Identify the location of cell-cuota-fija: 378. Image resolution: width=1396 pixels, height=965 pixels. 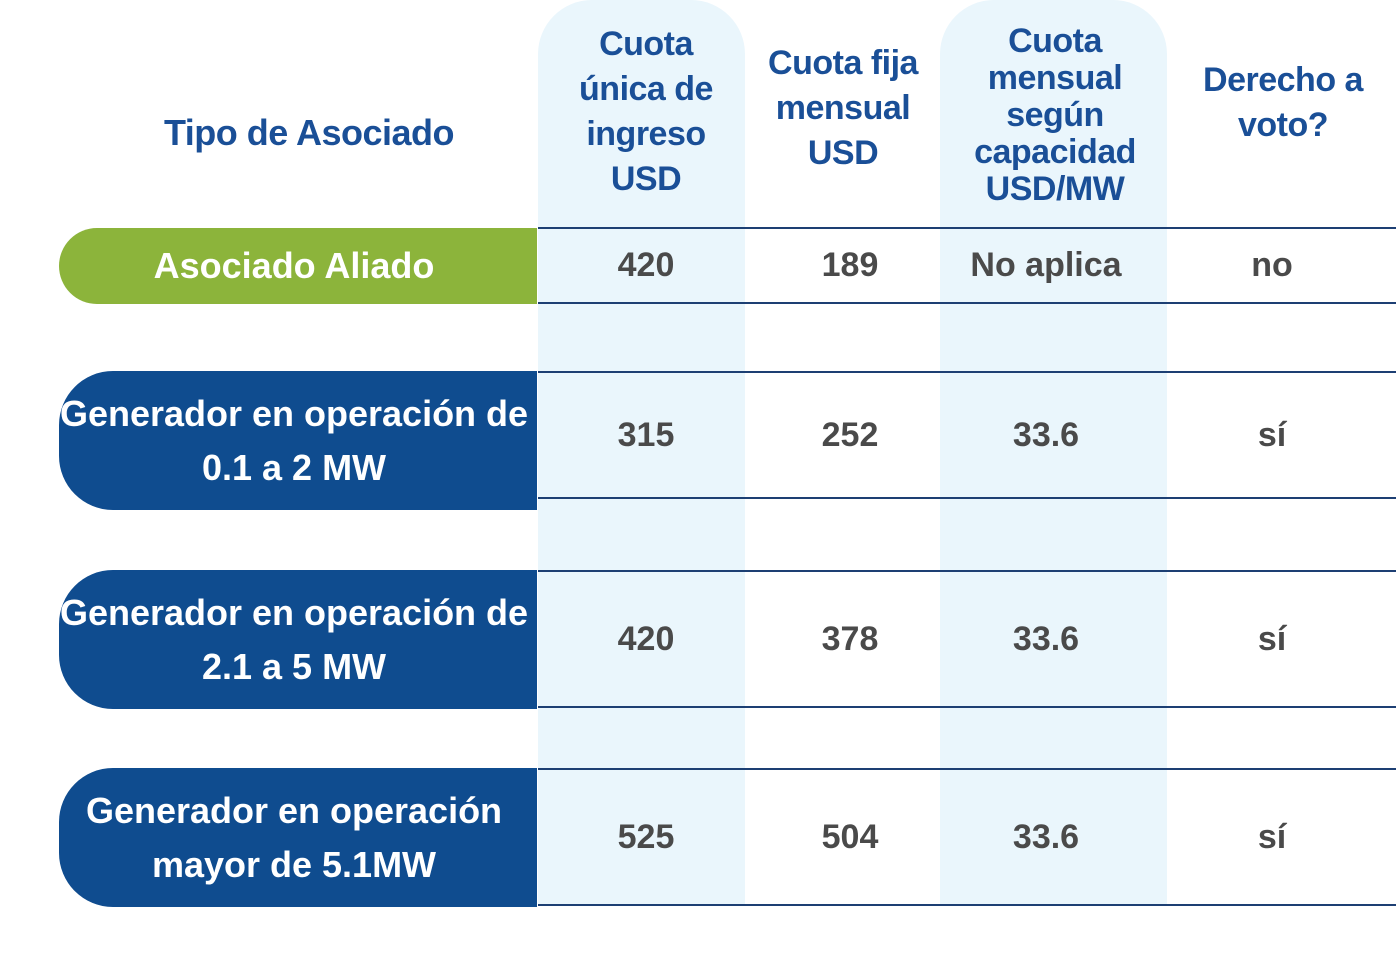
(850, 638).